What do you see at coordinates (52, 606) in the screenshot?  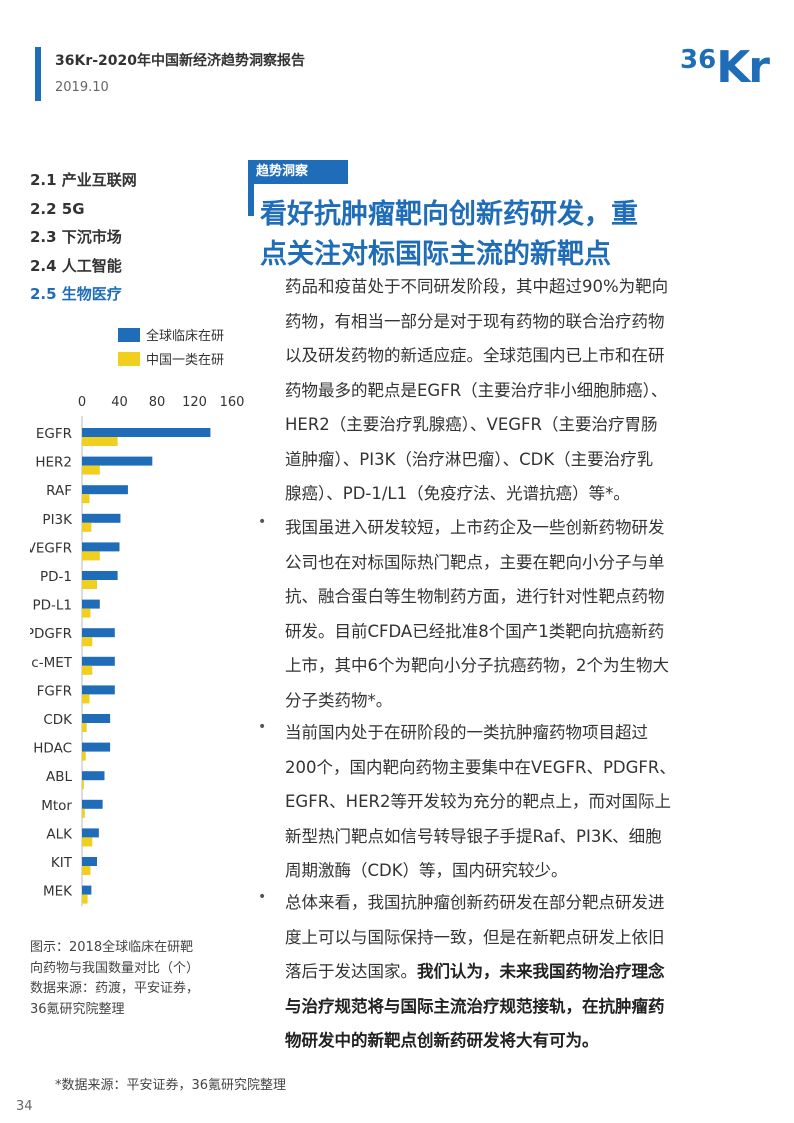 I see `category-label: PD-L1` at bounding box center [52, 606].